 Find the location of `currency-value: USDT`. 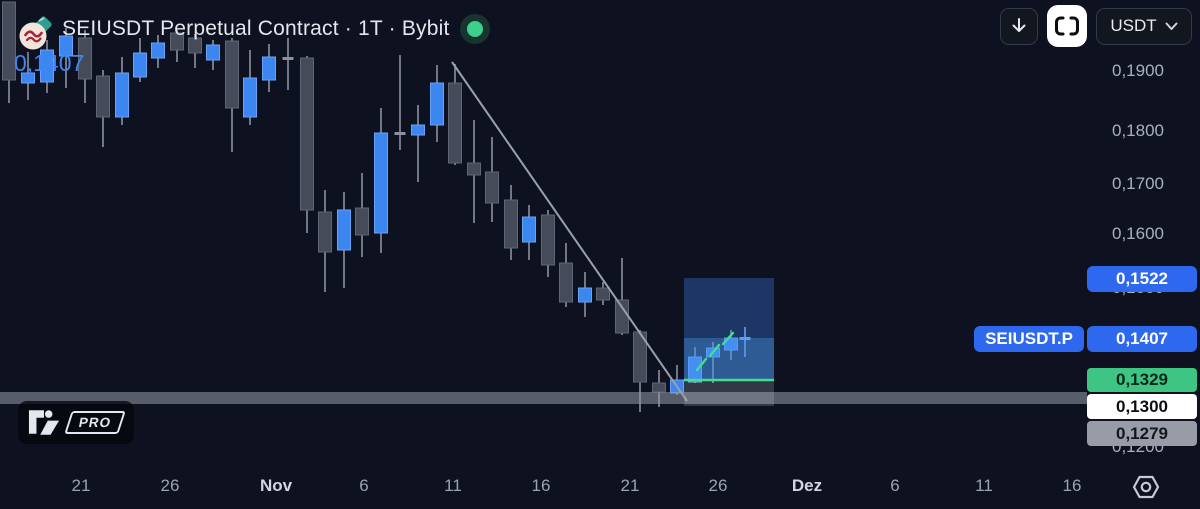

currency-value: USDT is located at coordinates (1133, 25).